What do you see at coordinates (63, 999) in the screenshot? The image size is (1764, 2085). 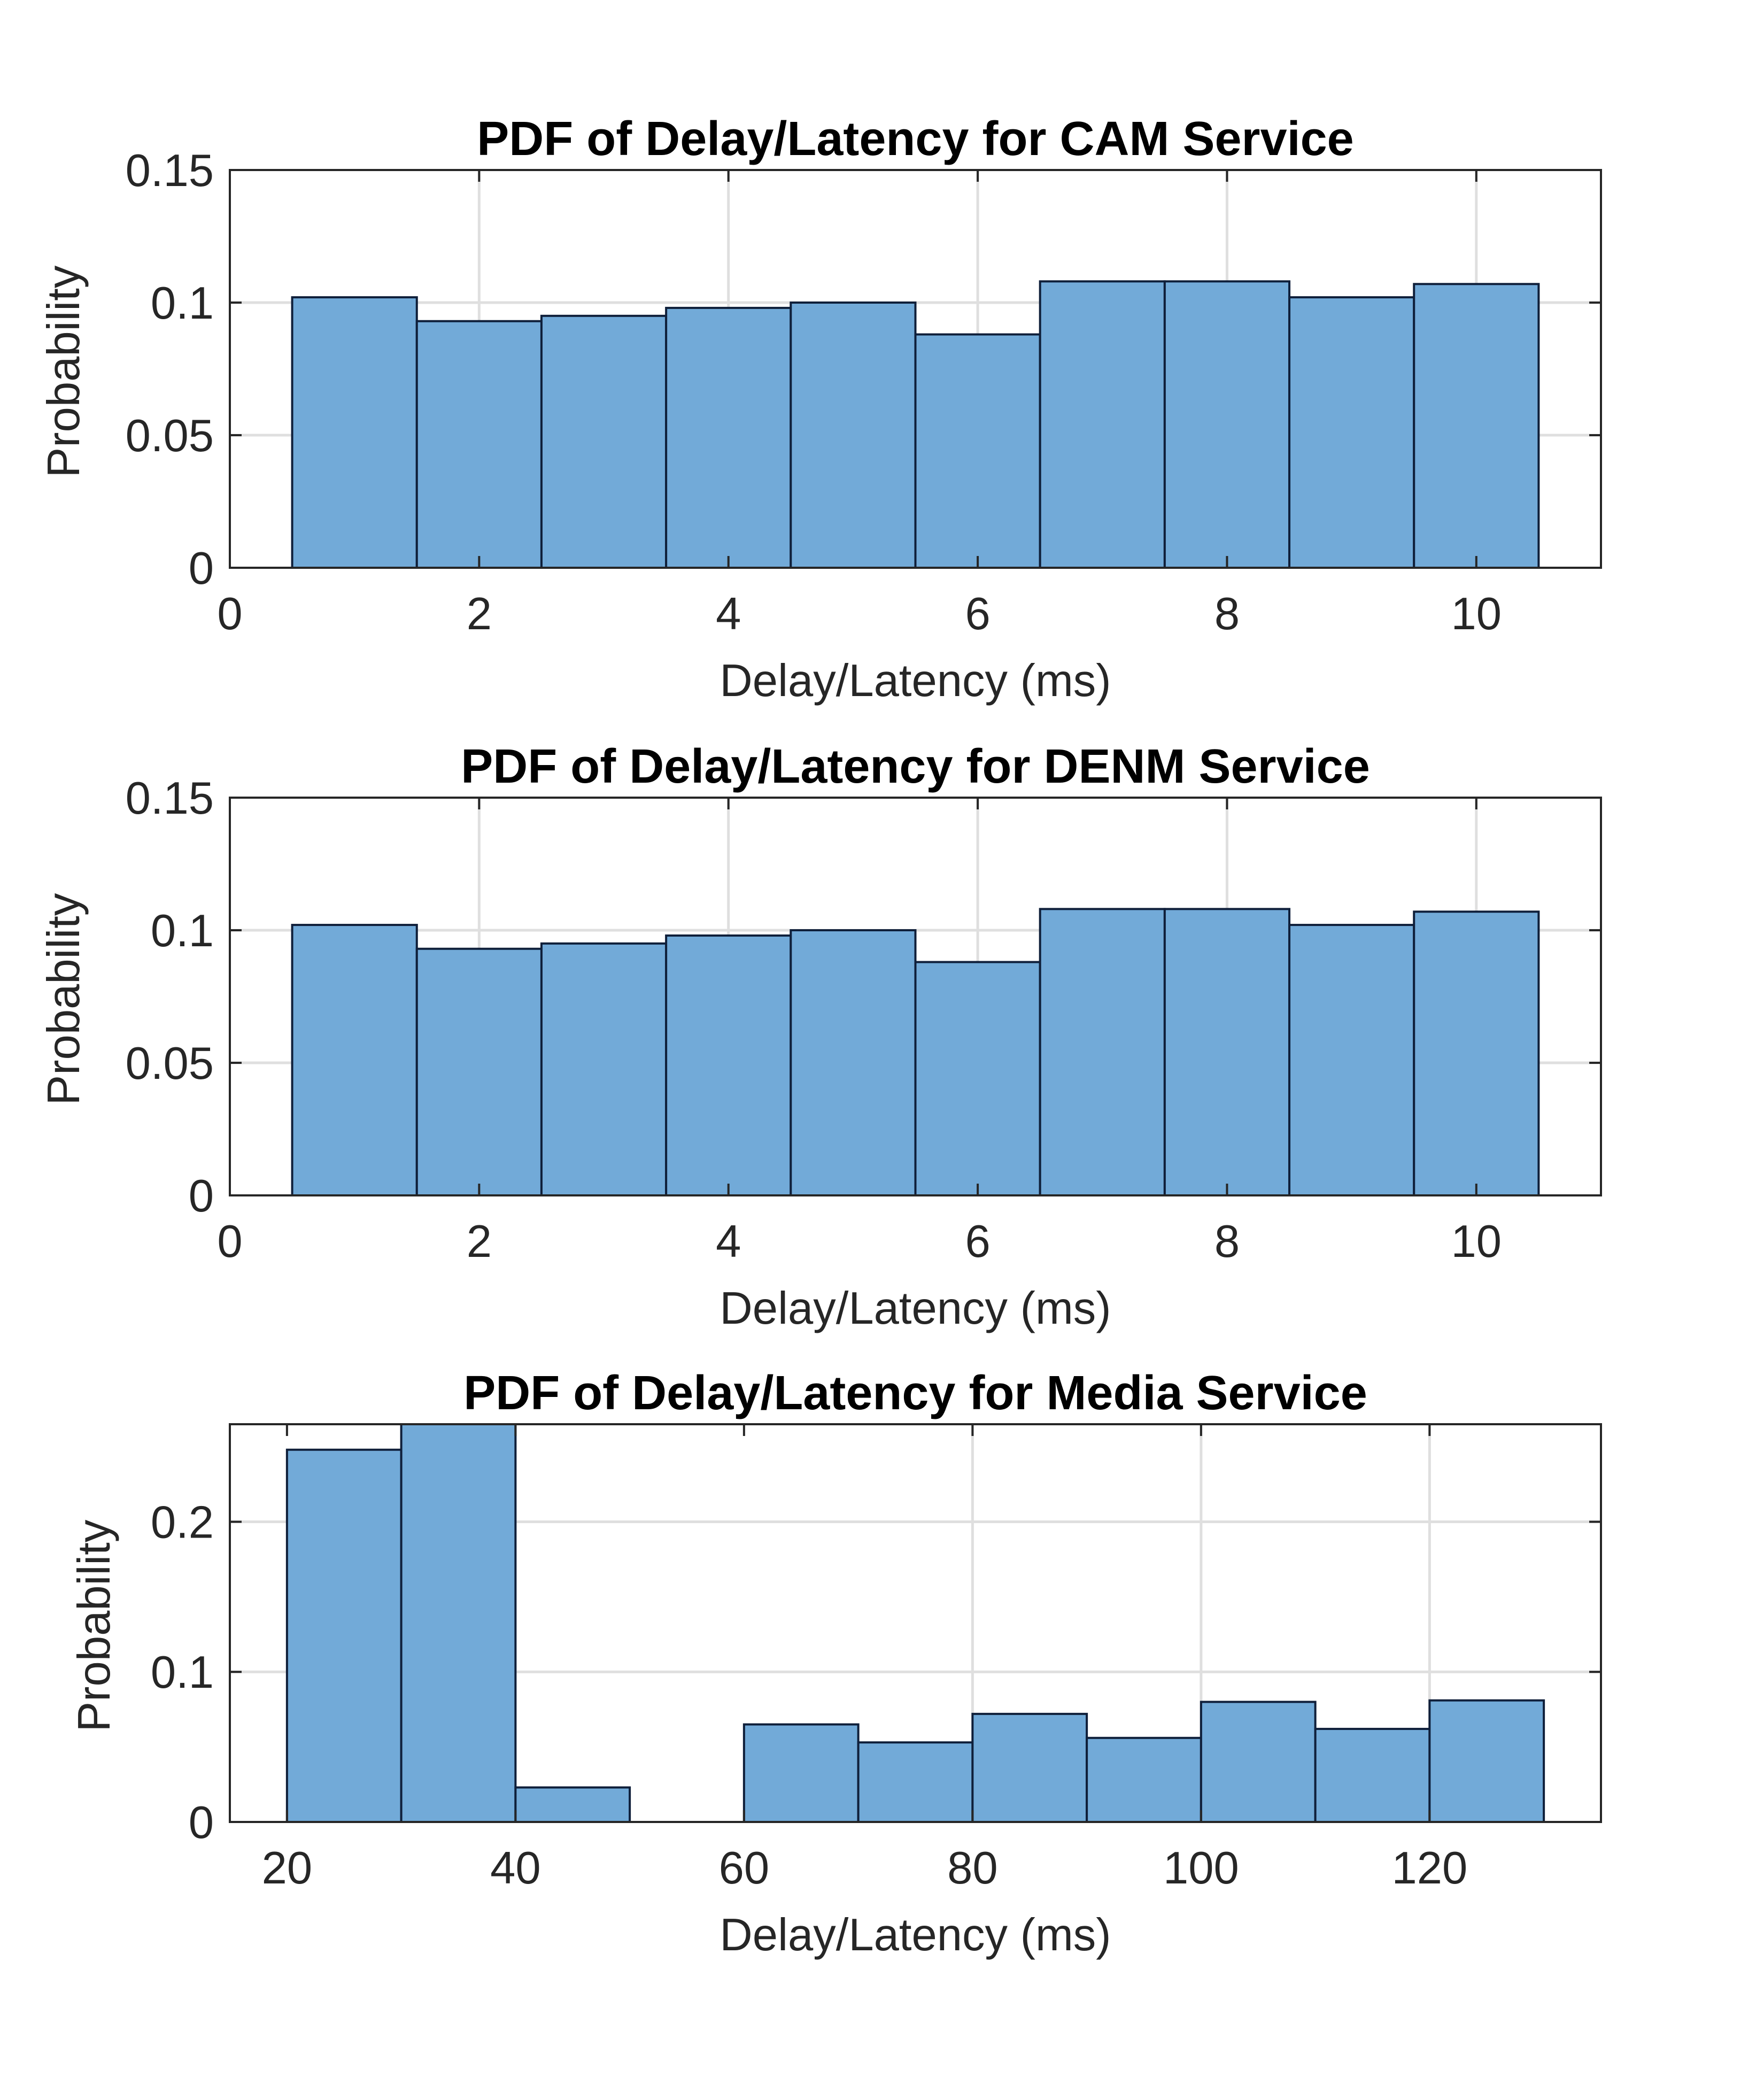 I see `denm-y-axis-label: Probability` at bounding box center [63, 999].